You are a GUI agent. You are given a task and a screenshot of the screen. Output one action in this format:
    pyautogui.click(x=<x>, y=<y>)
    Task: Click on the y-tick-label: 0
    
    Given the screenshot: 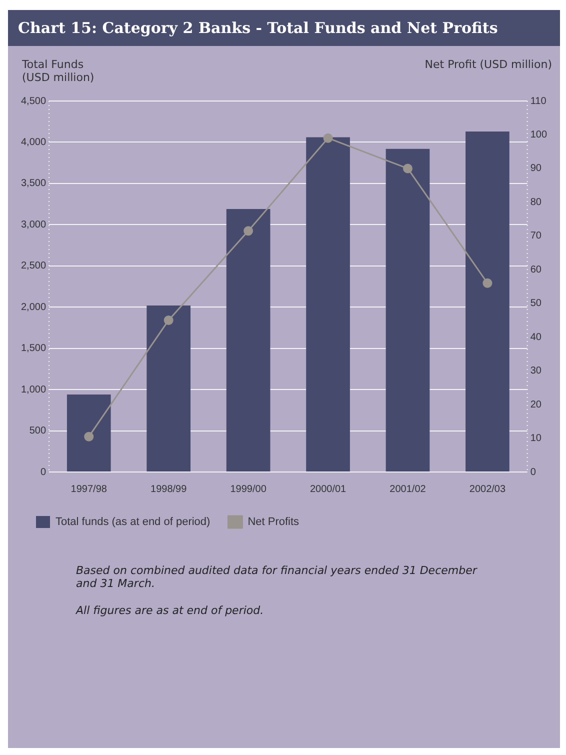 What is the action you would take?
    pyautogui.click(x=43, y=472)
    